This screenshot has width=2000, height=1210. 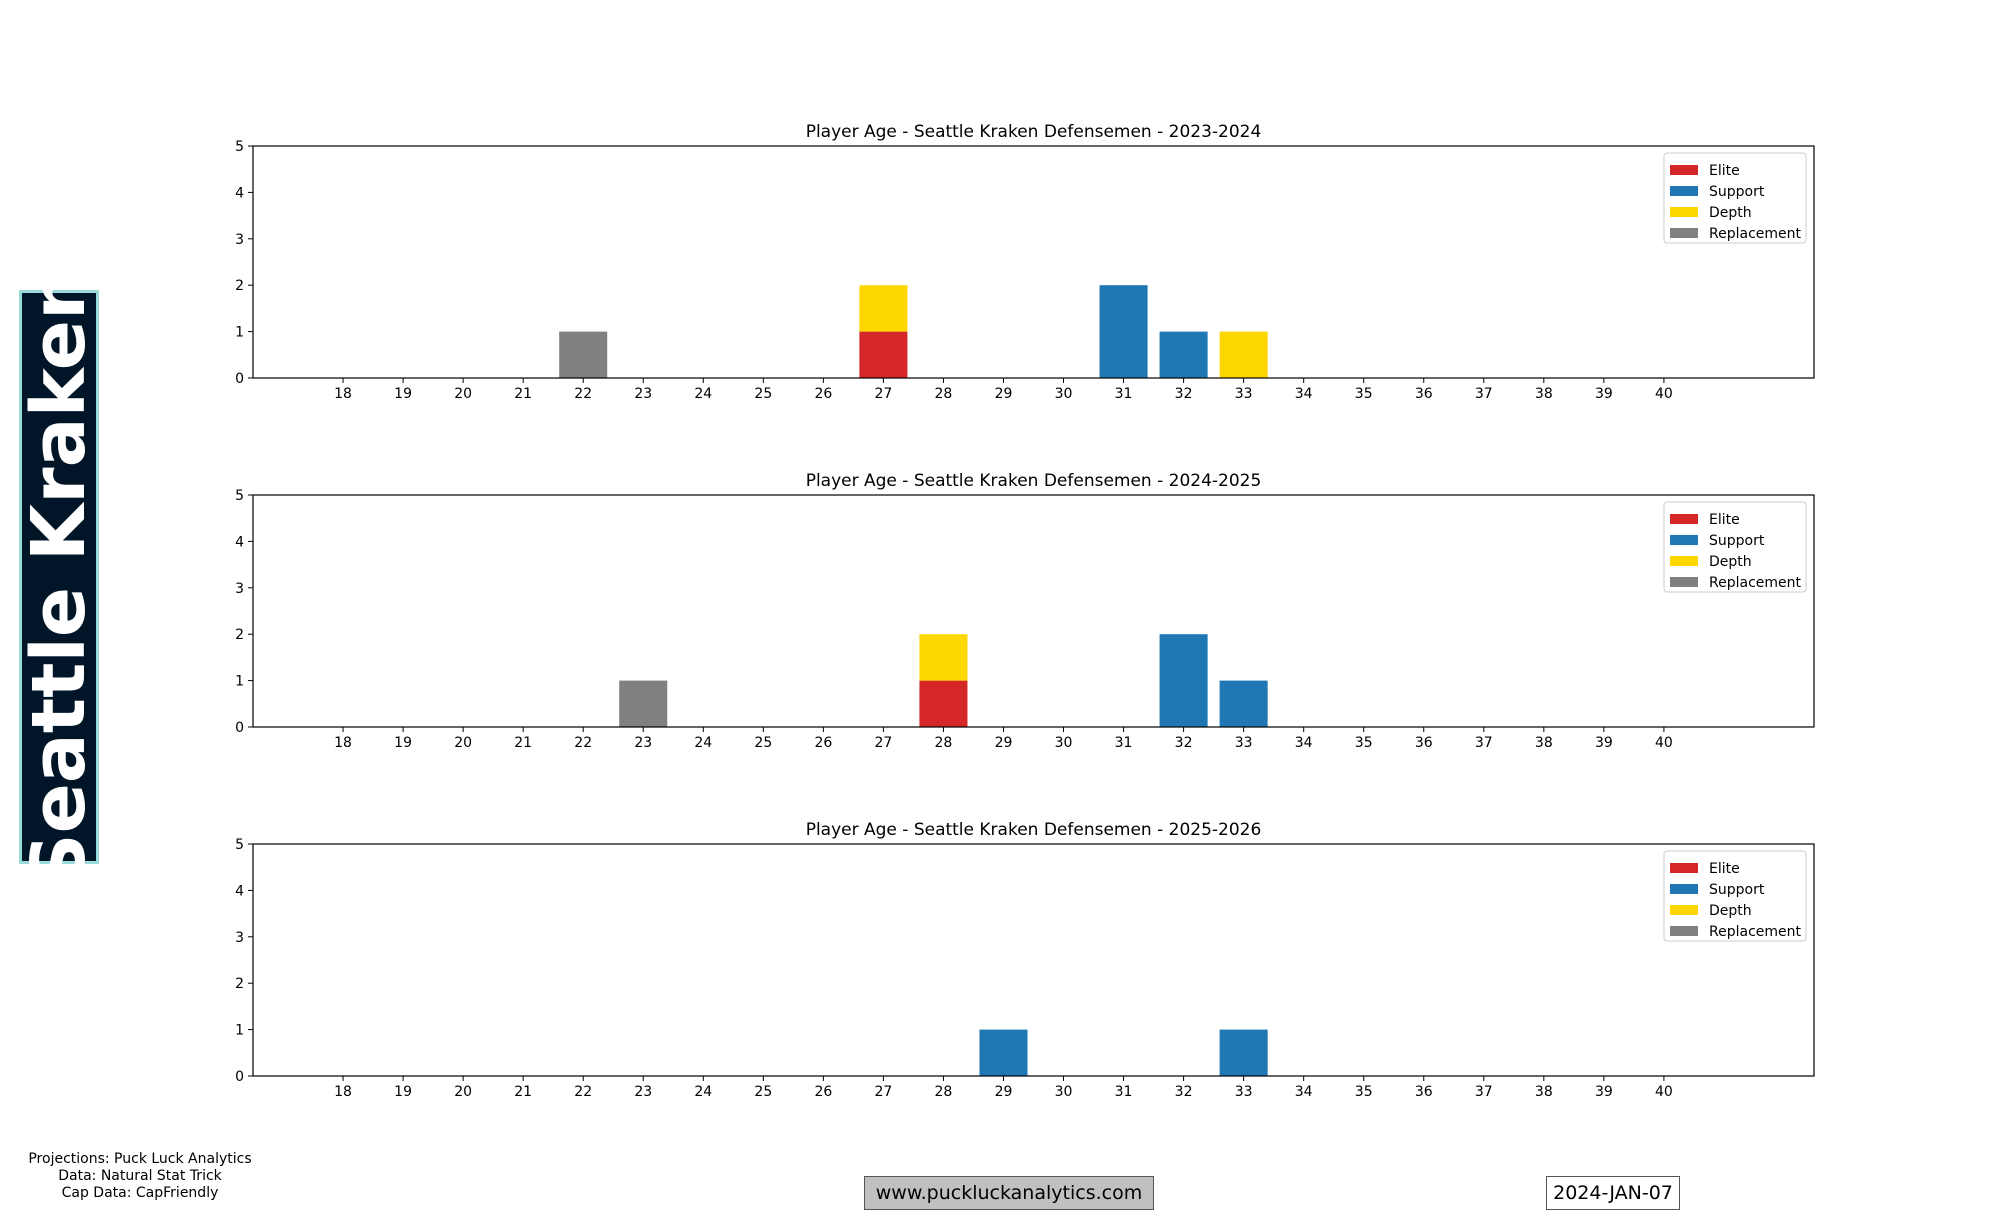 I want to click on x-tick-label: 33, so click(x=1244, y=394).